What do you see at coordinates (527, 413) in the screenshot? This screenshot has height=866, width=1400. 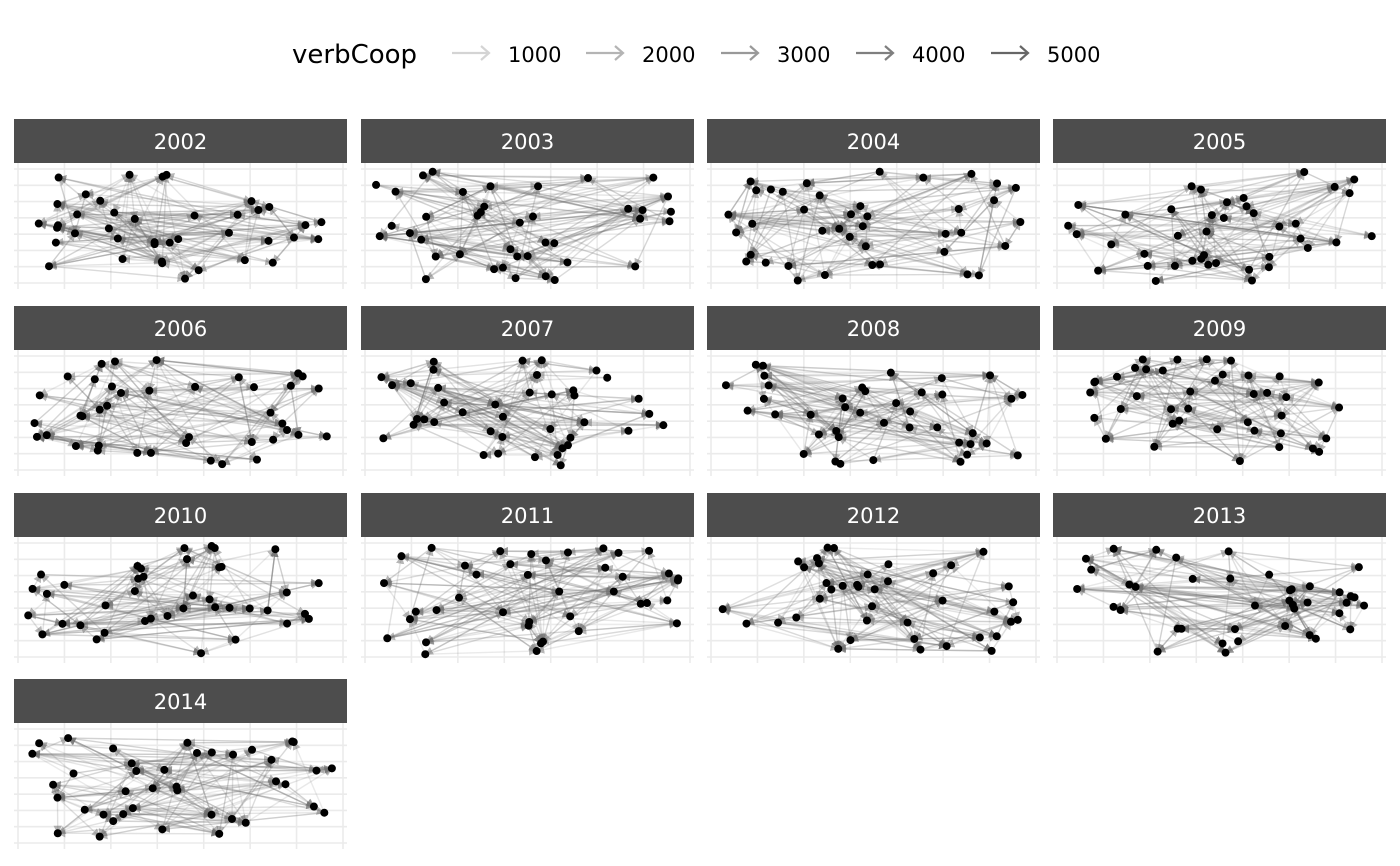 I see `panel-gridlines` at bounding box center [527, 413].